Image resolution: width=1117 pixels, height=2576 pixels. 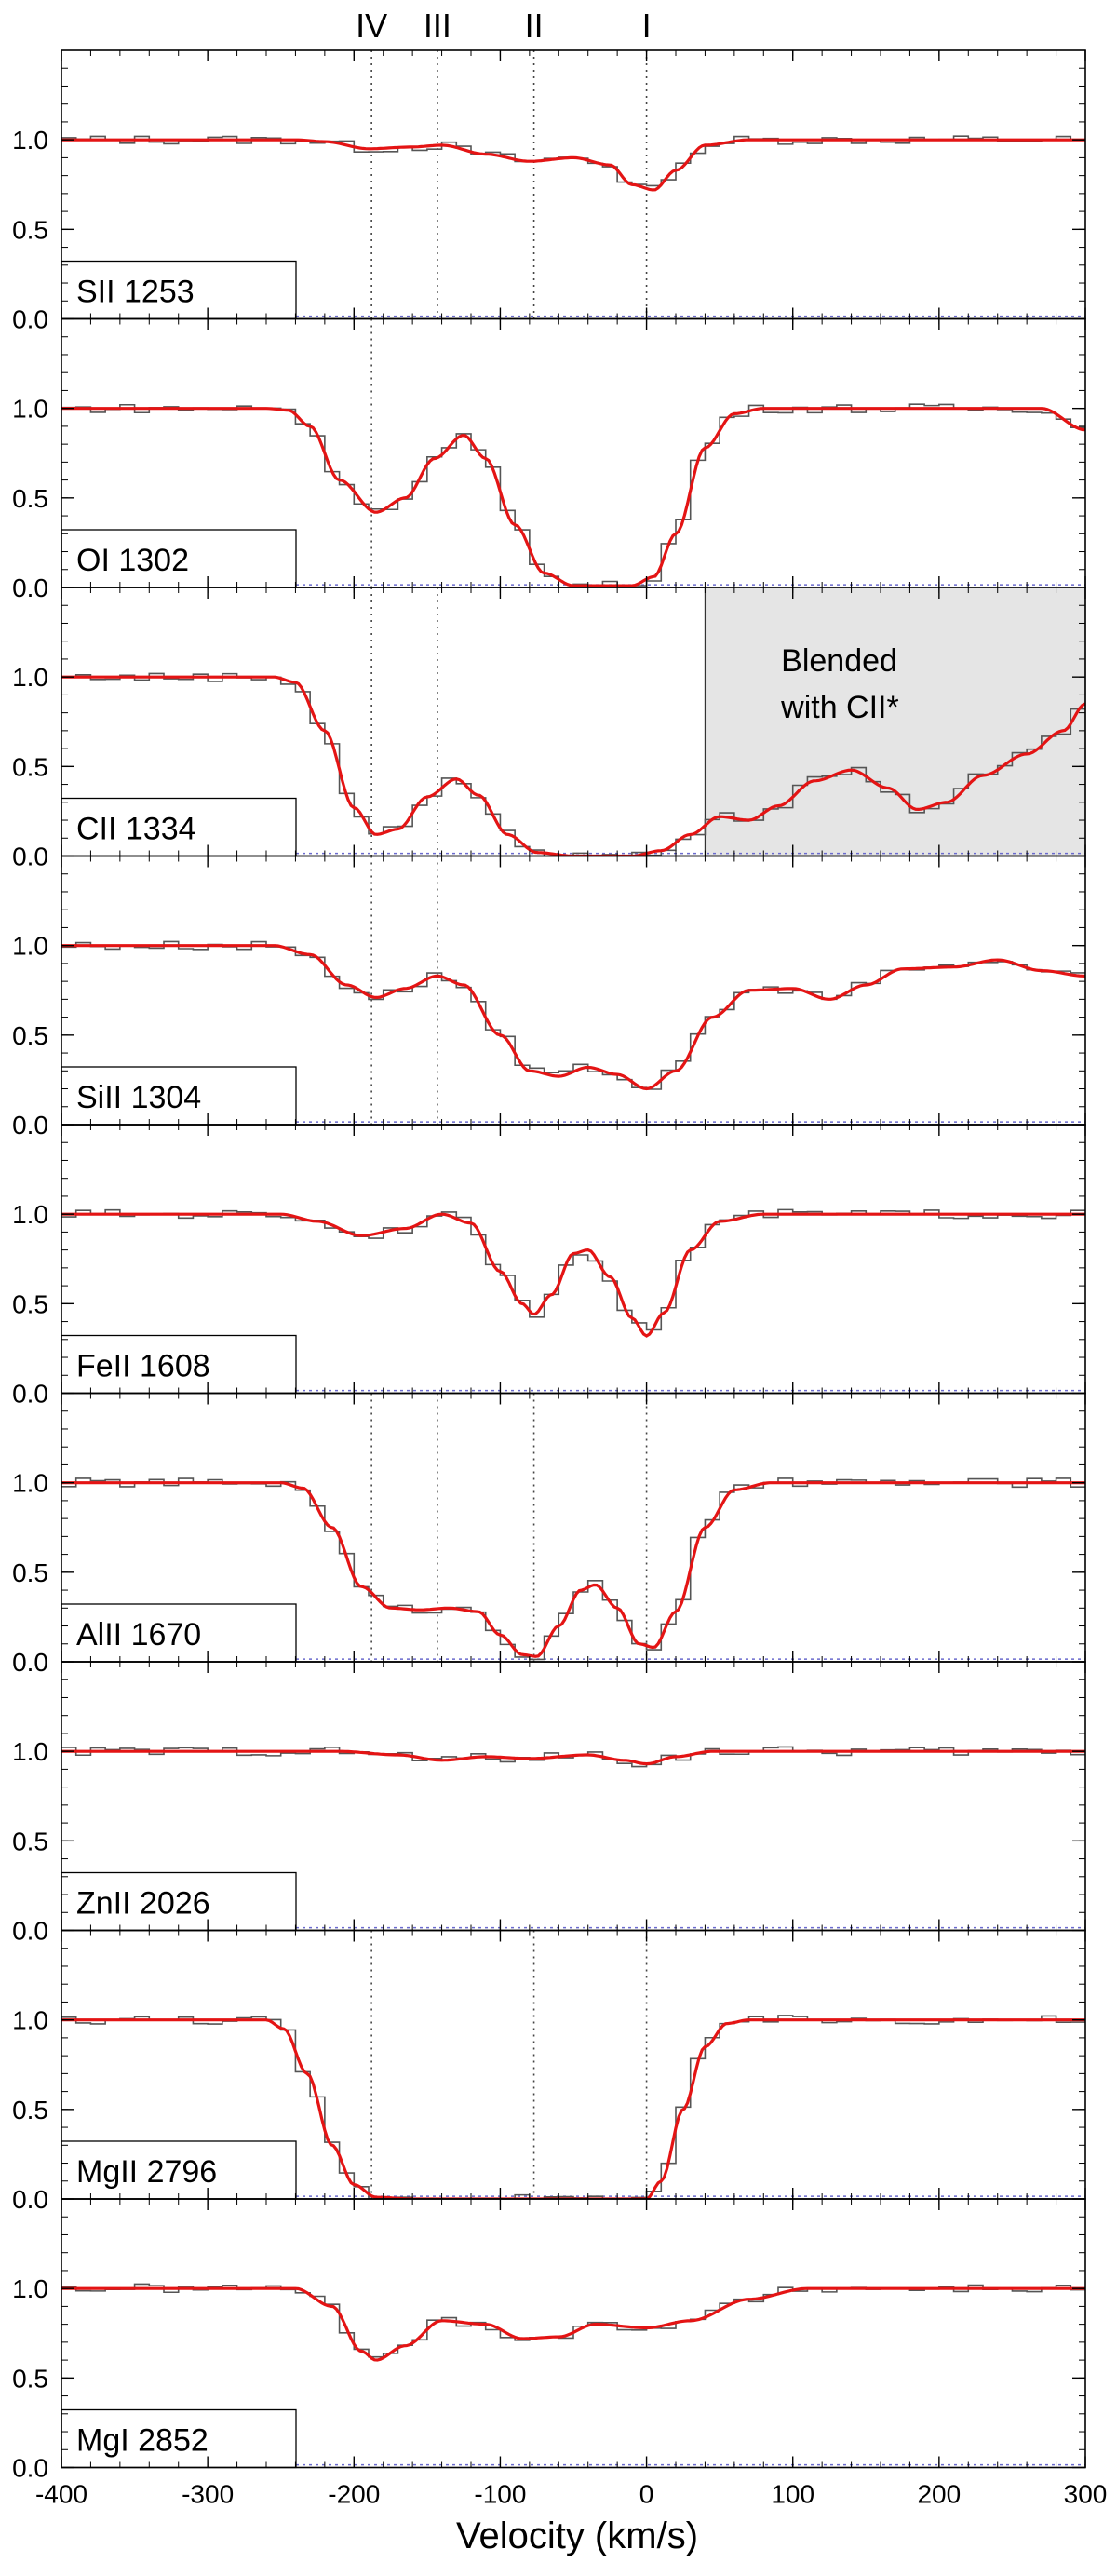 I want to click on x-tick-label: 300, so click(x=1086, y=2494).